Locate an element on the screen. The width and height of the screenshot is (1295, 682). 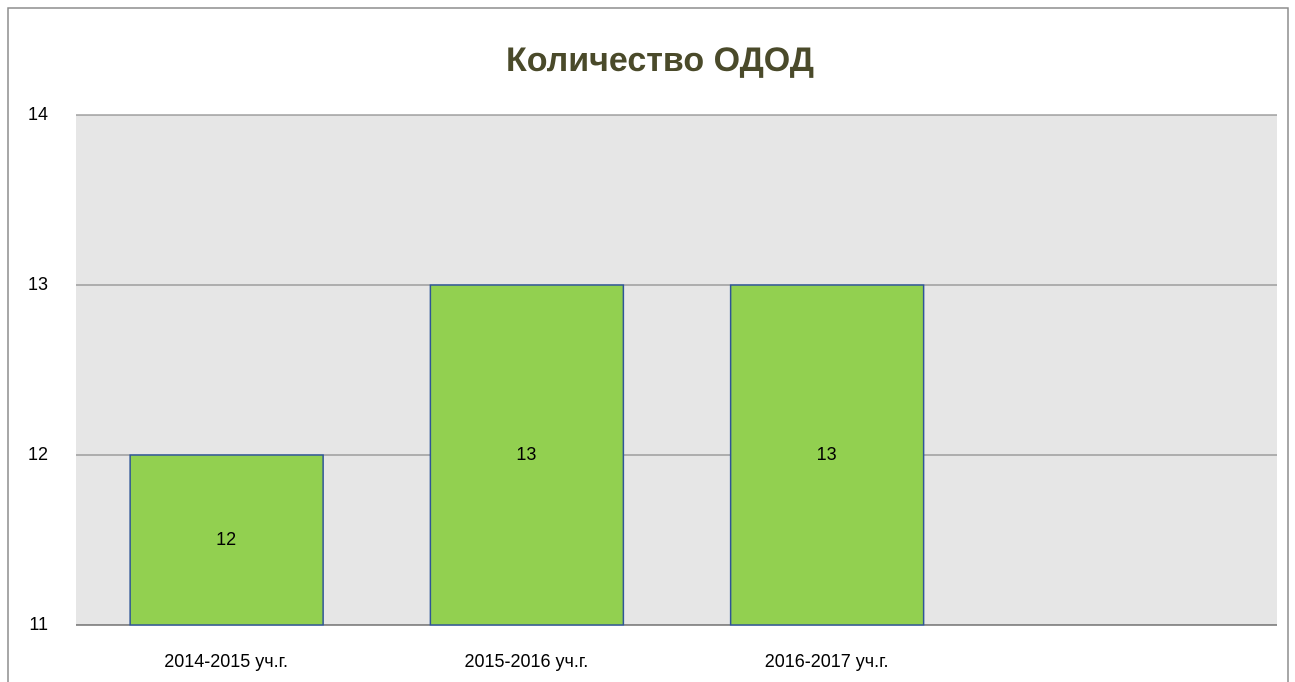
data-label: 12 is located at coordinates (226, 539).